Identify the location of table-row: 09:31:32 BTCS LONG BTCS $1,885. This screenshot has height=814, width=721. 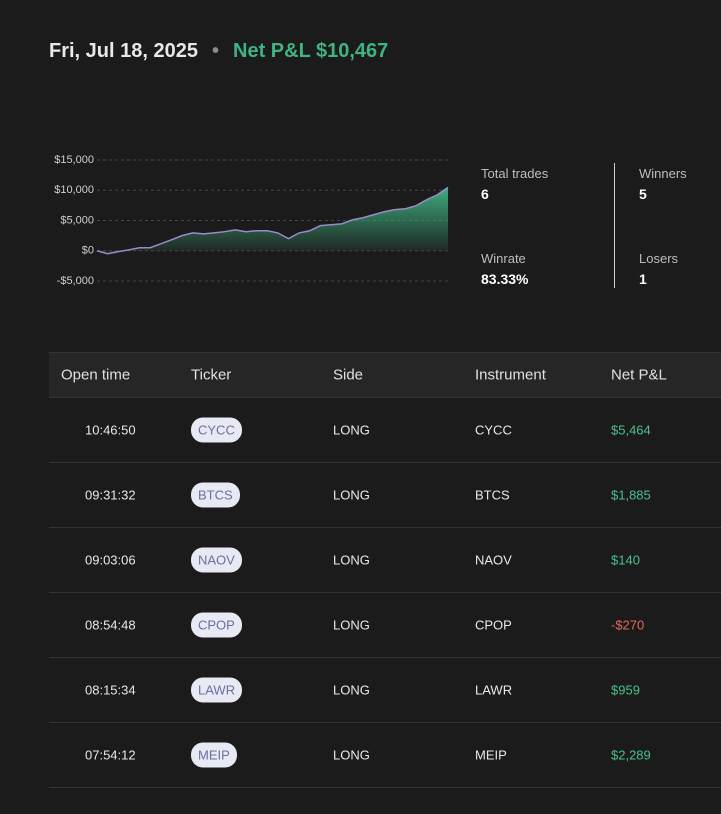
(385, 495).